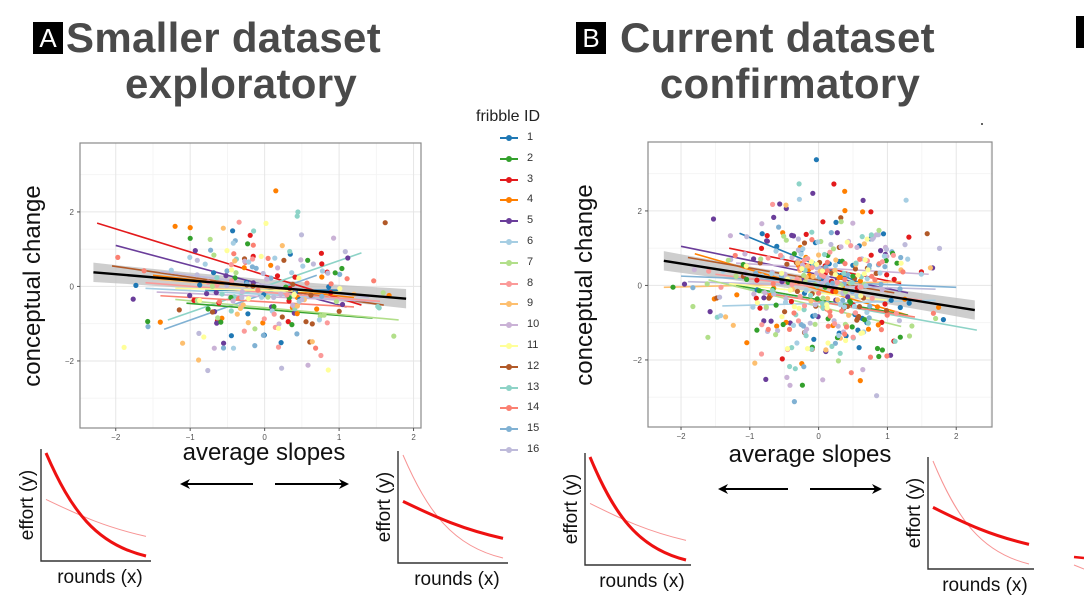 The width and height of the screenshot is (1084, 603). I want to click on legend-label: 10, so click(533, 324).